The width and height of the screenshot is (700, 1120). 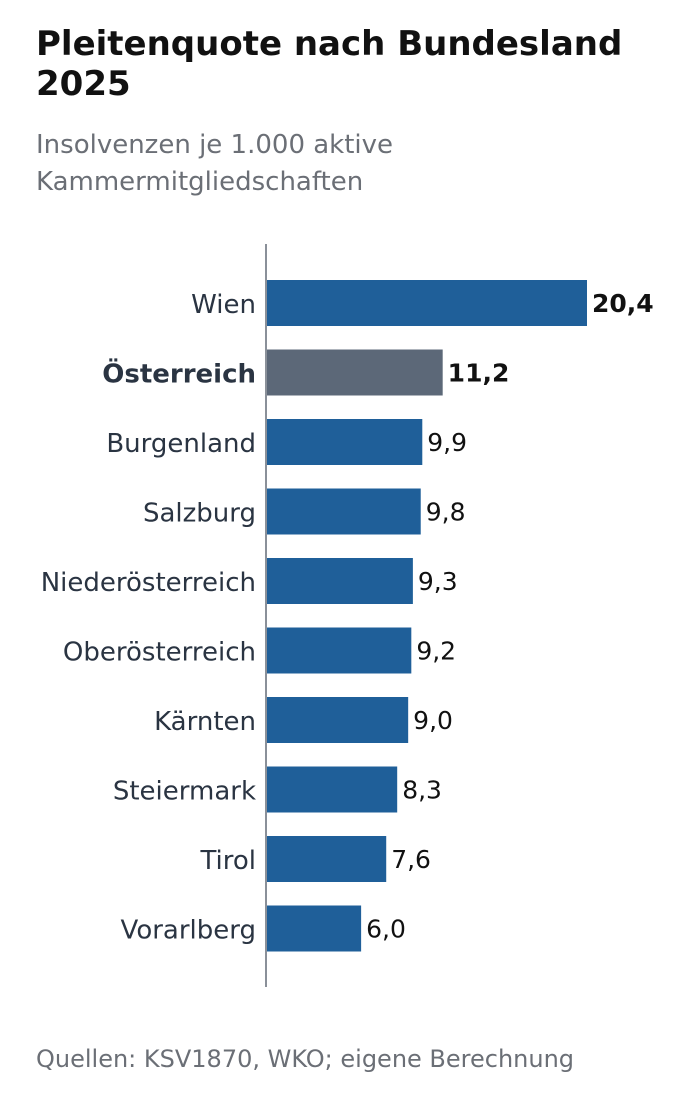 I want to click on value-label-tirol: 7,6, so click(x=411, y=859).